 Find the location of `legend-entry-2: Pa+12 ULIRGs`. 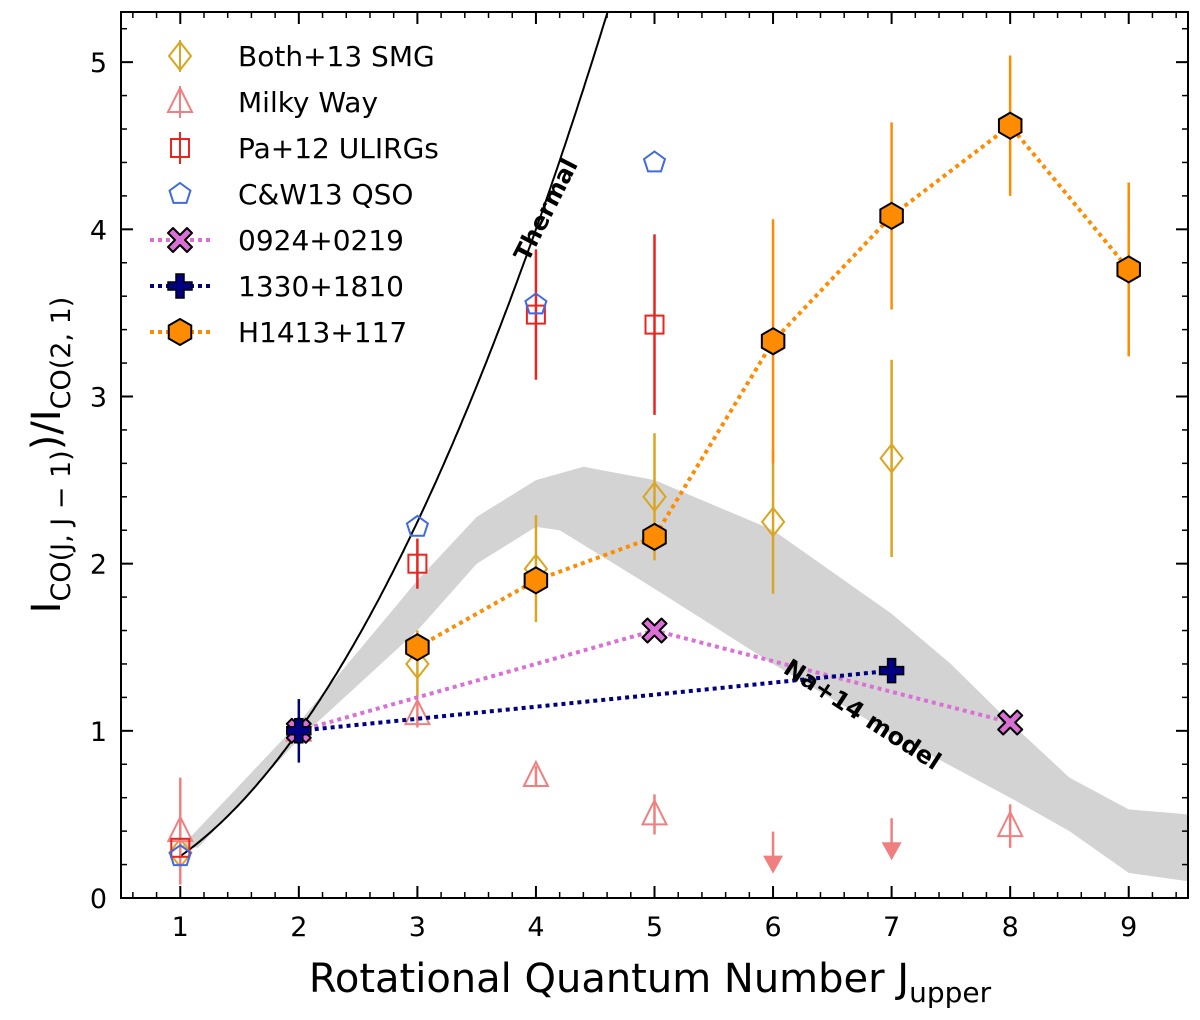

legend-entry-2: Pa+12 ULIRGs is located at coordinates (304, 148).